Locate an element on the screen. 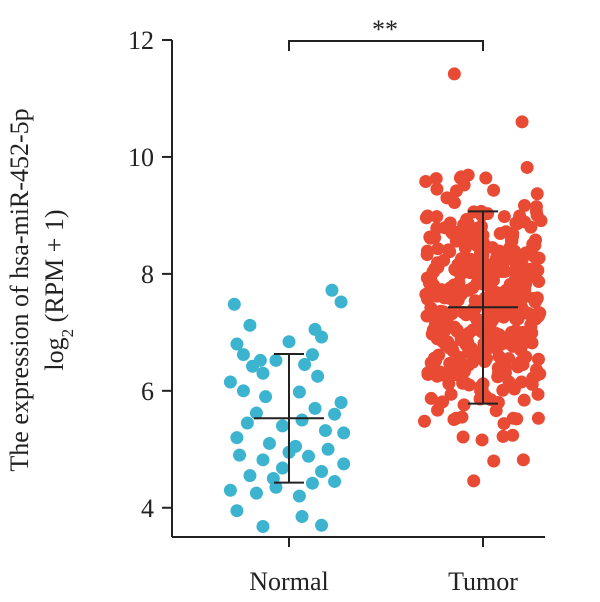 This screenshot has height=602, width=600. y-tick-label: 6 is located at coordinates (147, 391).